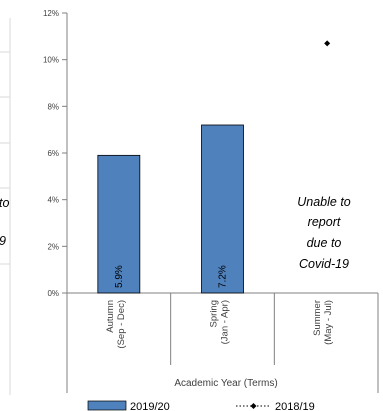 The width and height of the screenshot is (383, 411). I want to click on y-tick-label: 4%, so click(53, 200).